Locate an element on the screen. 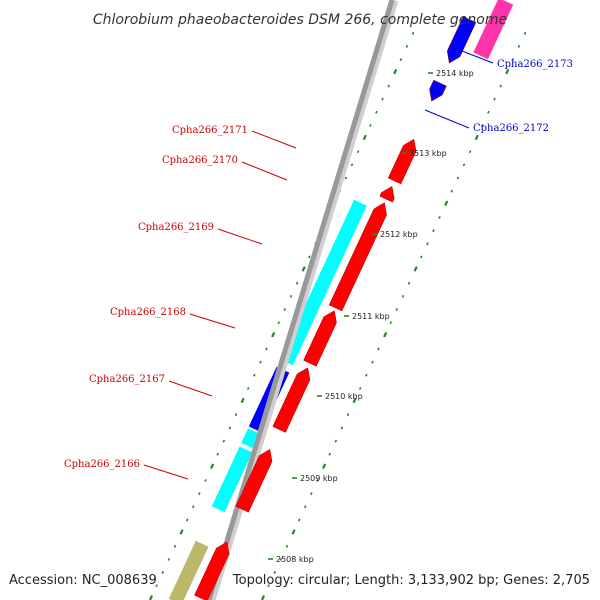 The width and height of the screenshot is (600, 600). gene-label: Cpha266_2169 is located at coordinates (176, 227).